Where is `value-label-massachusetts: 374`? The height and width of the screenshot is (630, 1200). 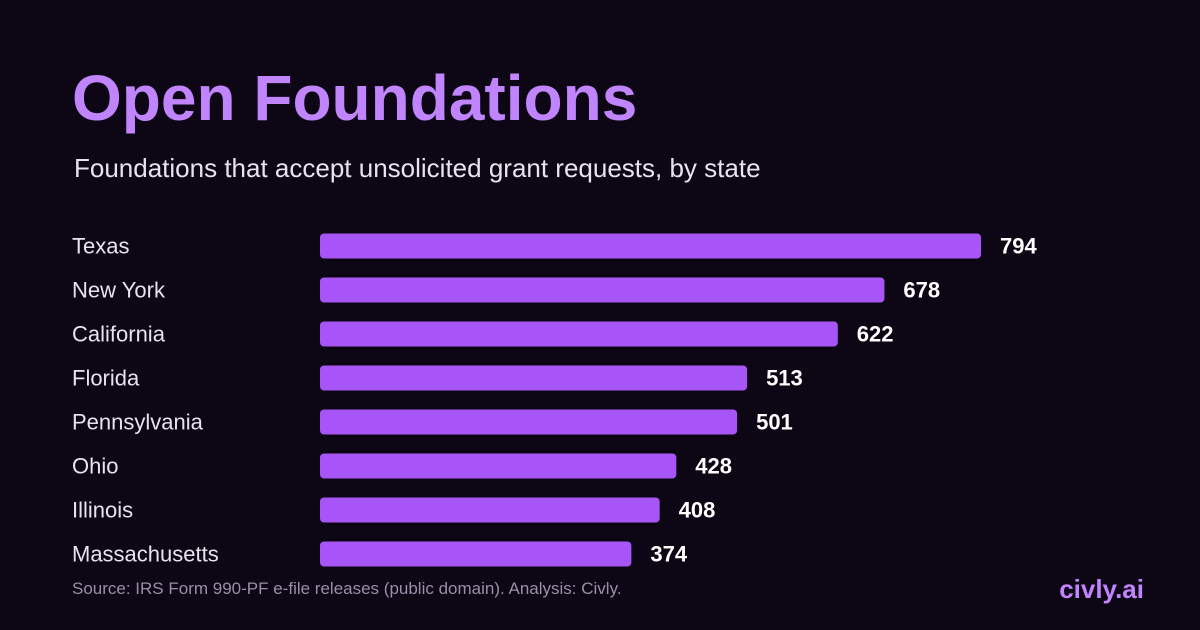 value-label-massachusetts: 374 is located at coordinates (668, 554).